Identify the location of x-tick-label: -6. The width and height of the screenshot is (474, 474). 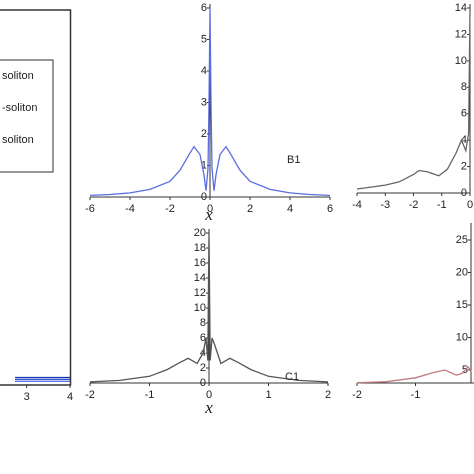
(90, 209).